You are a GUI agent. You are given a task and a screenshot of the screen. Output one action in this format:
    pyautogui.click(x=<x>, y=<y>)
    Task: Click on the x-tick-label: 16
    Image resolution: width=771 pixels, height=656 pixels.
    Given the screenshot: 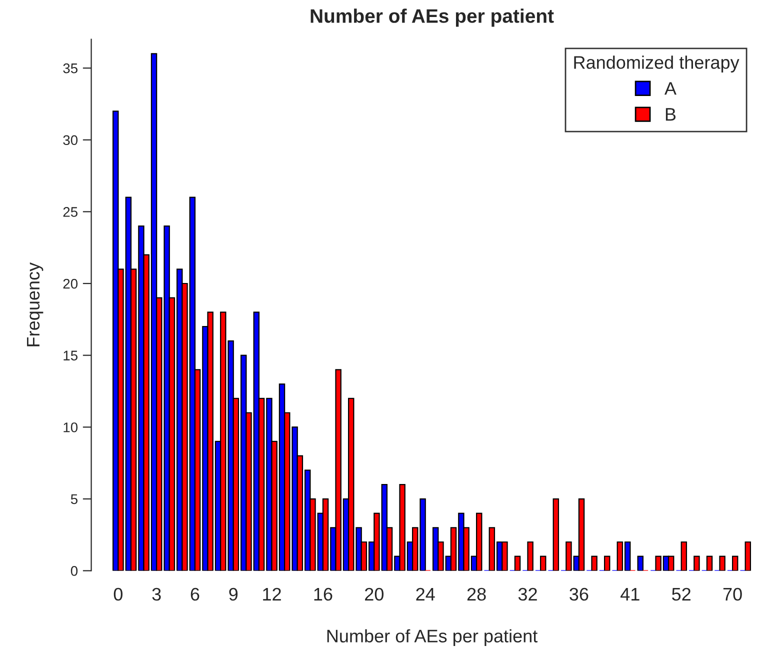 What is the action you would take?
    pyautogui.click(x=323, y=594)
    